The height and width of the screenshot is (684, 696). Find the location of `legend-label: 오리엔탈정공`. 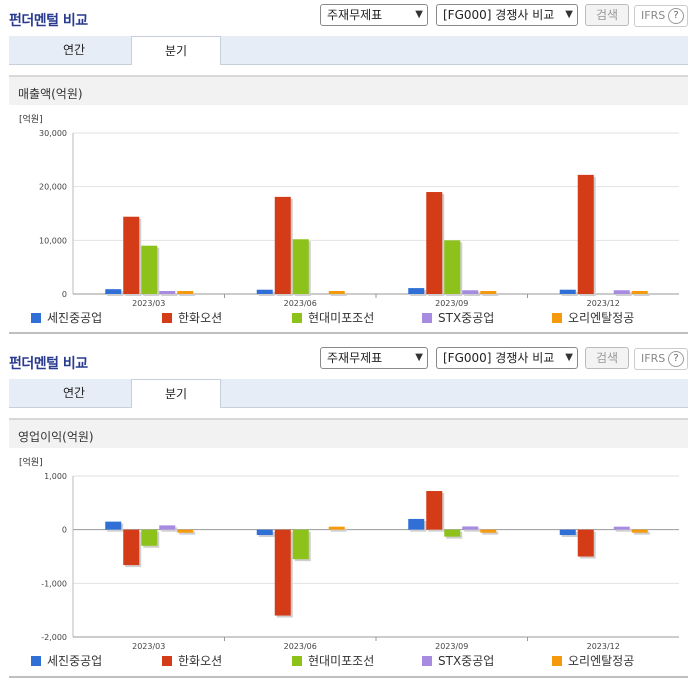

legend-label: 오리엔탈정공 is located at coordinates (601, 661).